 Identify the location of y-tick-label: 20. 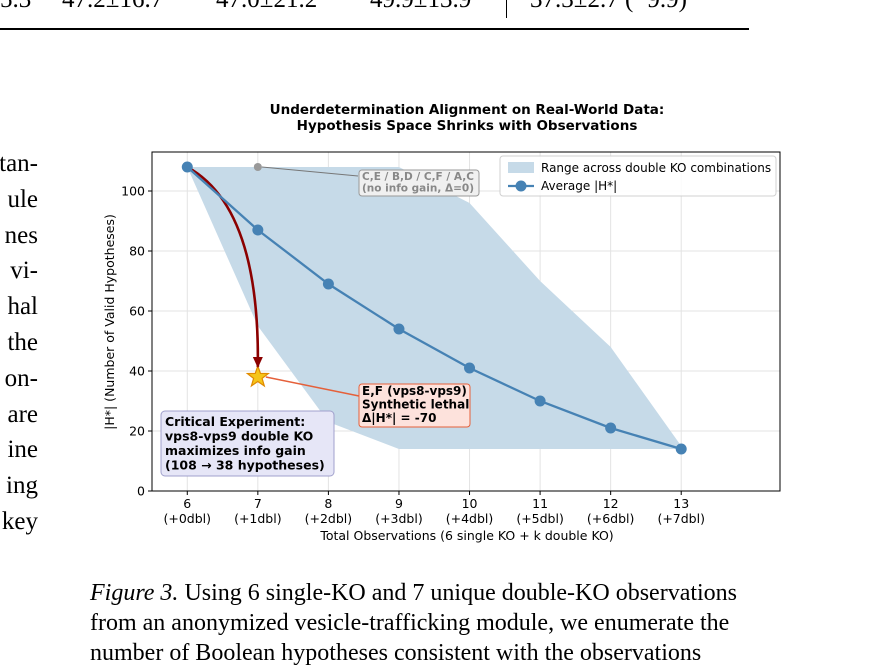
(137, 431).